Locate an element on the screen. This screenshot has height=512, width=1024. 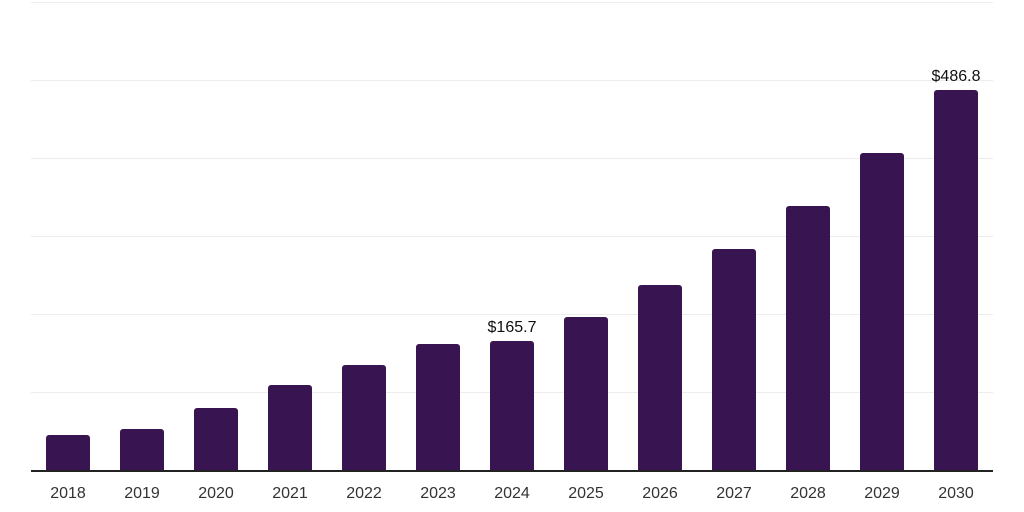
x-tick-label-2028: 2028 is located at coordinates (808, 493).